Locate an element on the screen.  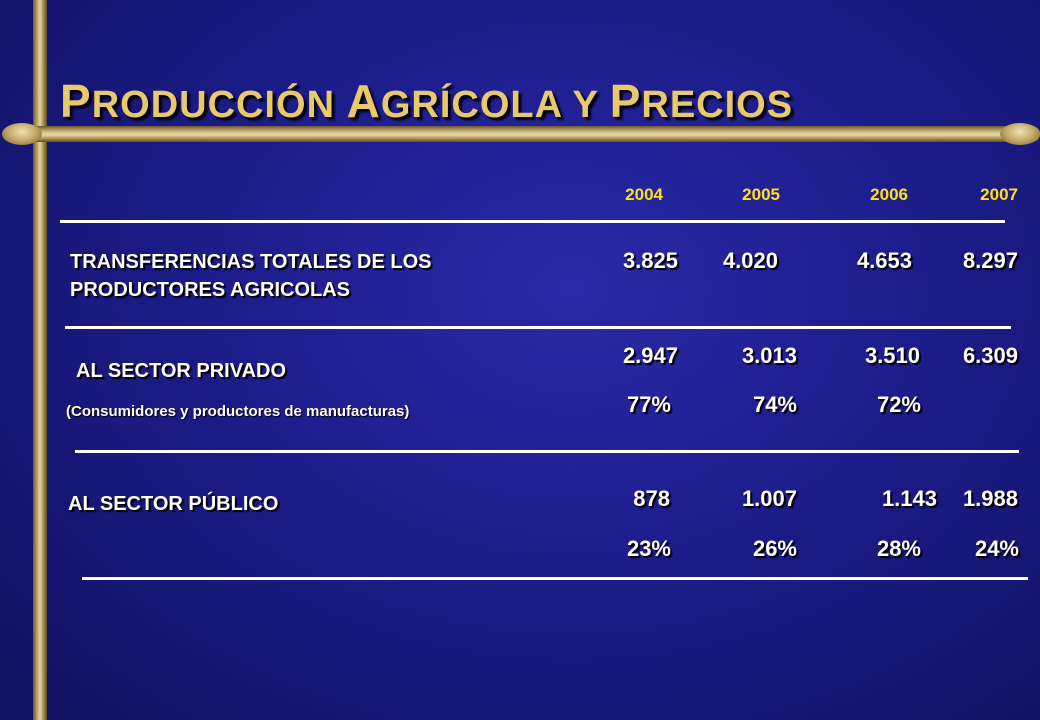
publico-percent-2004: 23% is located at coordinates (648, 548).